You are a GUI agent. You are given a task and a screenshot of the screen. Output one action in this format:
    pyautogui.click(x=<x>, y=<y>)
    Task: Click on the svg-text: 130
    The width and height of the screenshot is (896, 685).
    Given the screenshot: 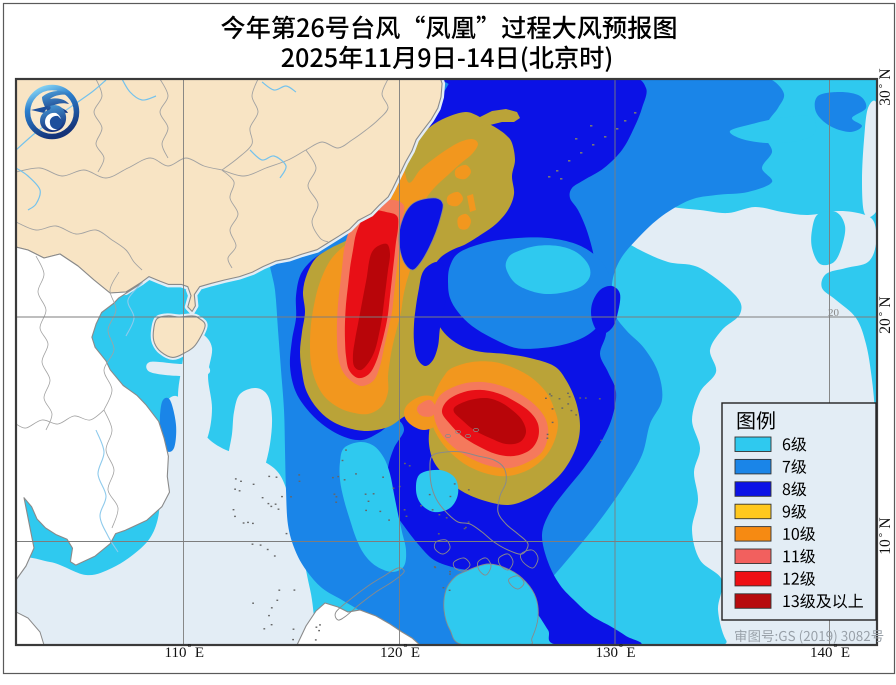 What is the action you would take?
    pyautogui.click(x=607, y=653)
    